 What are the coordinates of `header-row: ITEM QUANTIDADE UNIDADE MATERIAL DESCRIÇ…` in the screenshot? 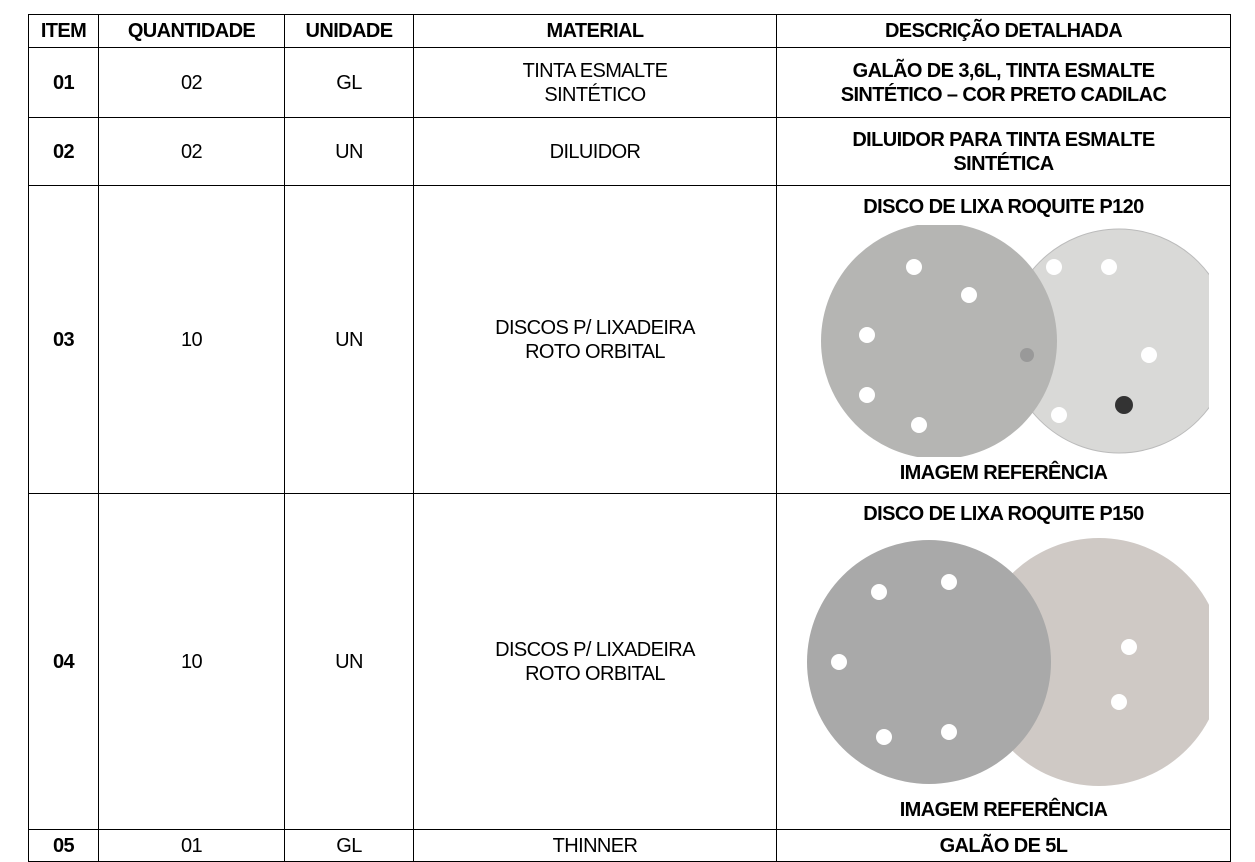 It's located at (629, 31).